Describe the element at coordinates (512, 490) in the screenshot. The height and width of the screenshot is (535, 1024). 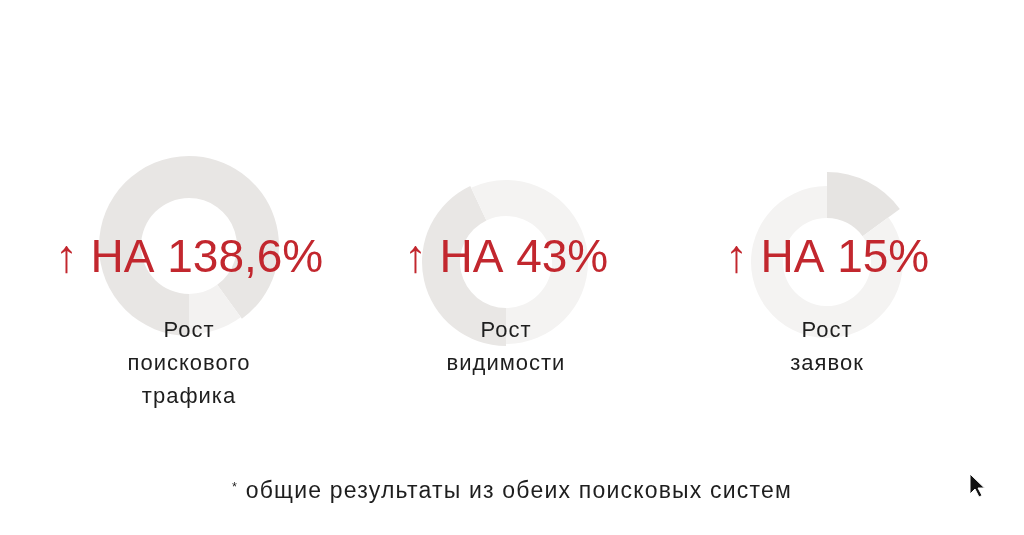
I see `text: $^{*}$ общие результаты из обеих поисковых систем` at that location.